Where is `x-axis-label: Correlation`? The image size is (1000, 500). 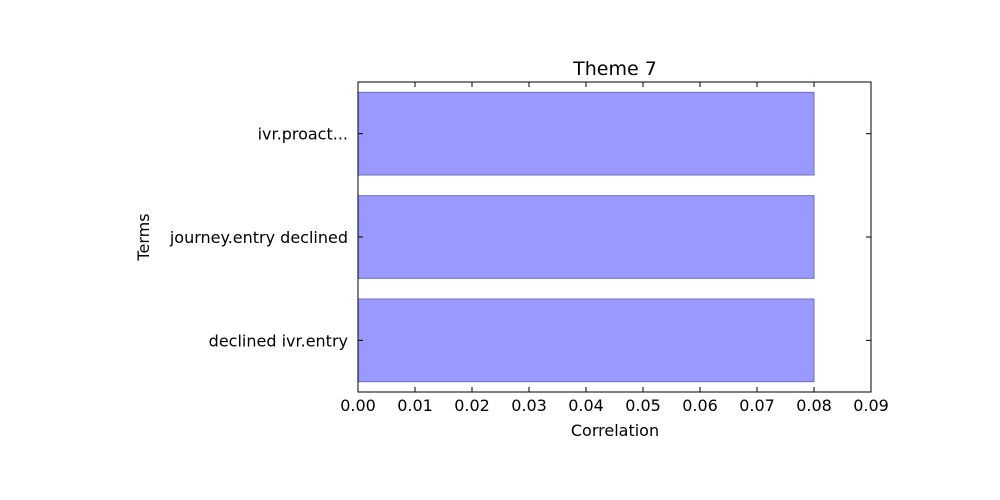 x-axis-label: Correlation is located at coordinates (615, 430).